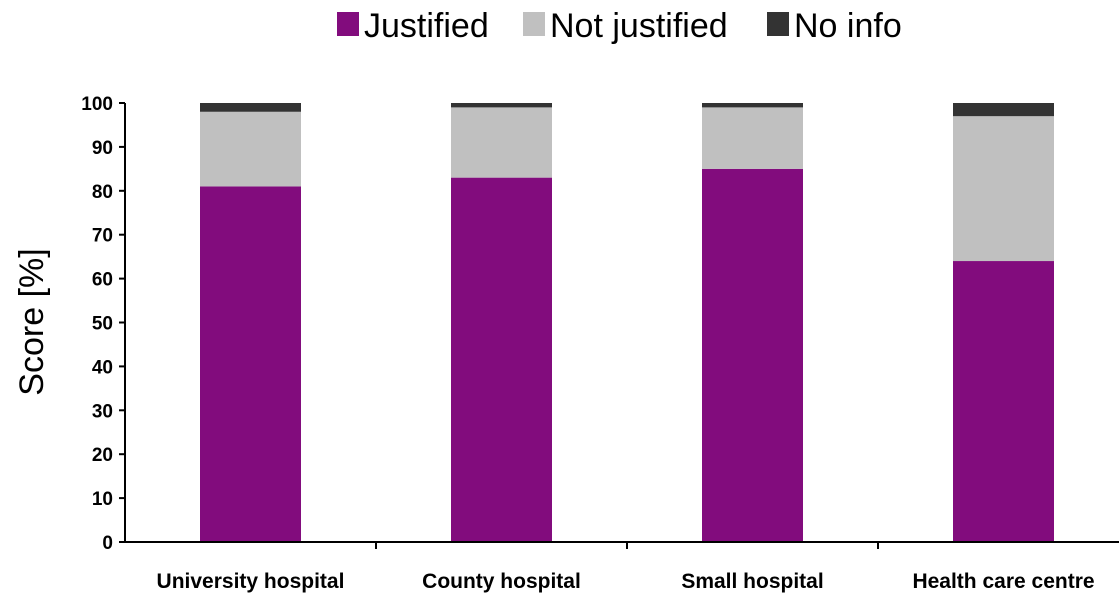 This screenshot has height=595, width=1119. What do you see at coordinates (251, 581) in the screenshot?
I see `x-tick-label-university-hospital: University hospital` at bounding box center [251, 581].